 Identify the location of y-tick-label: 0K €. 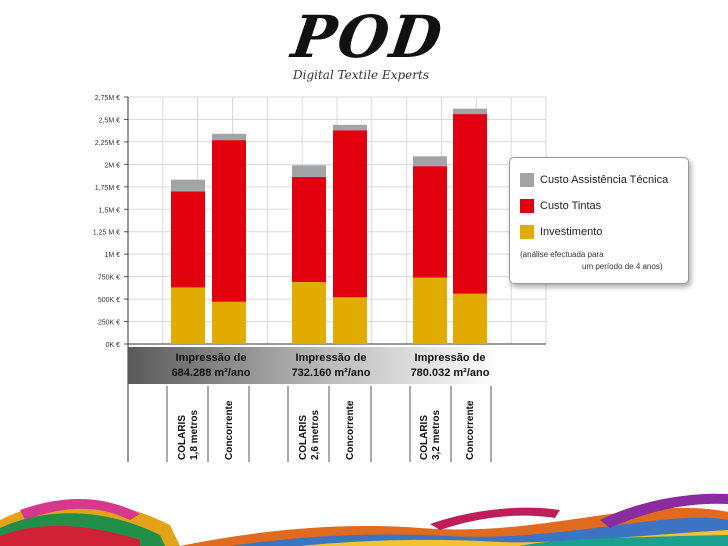
(113, 345).